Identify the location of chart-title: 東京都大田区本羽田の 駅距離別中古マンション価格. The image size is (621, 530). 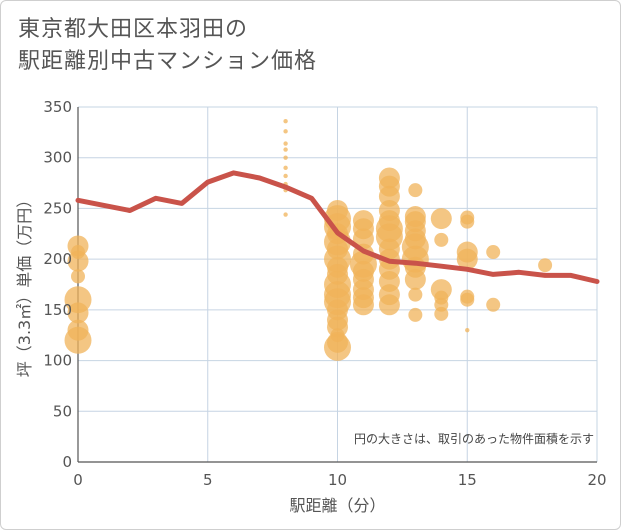
(167, 46).